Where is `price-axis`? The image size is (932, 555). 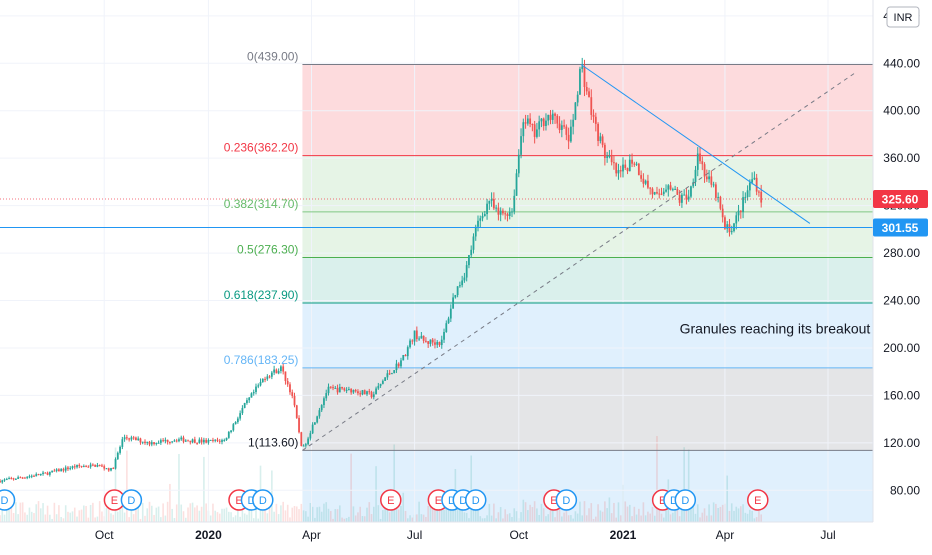
price-axis is located at coordinates (902, 261).